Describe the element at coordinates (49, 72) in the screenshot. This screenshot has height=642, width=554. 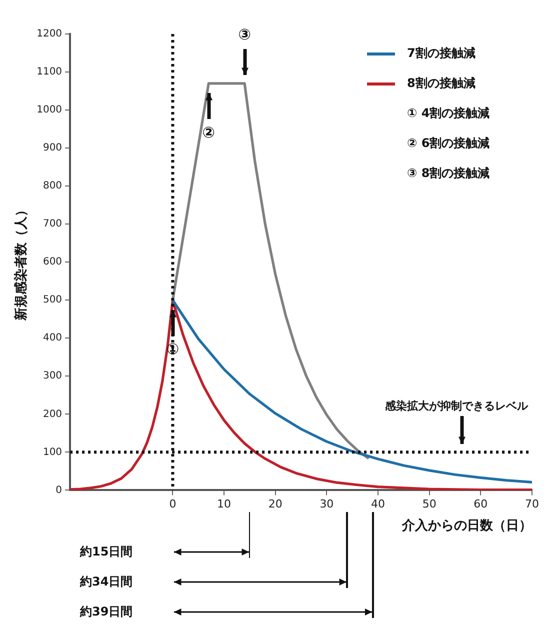
I see `y-tick-label: 1100` at that location.